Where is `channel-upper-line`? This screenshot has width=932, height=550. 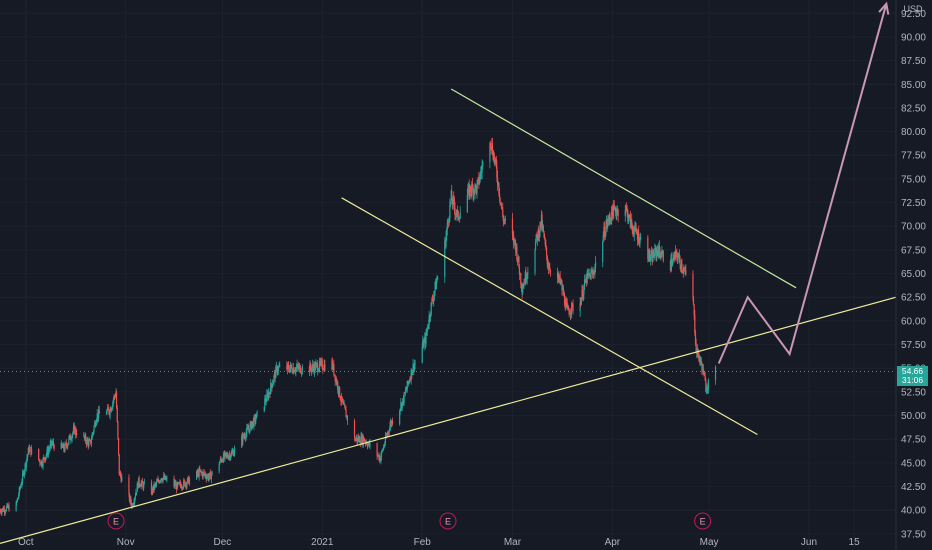
channel-upper-line is located at coordinates (623, 188).